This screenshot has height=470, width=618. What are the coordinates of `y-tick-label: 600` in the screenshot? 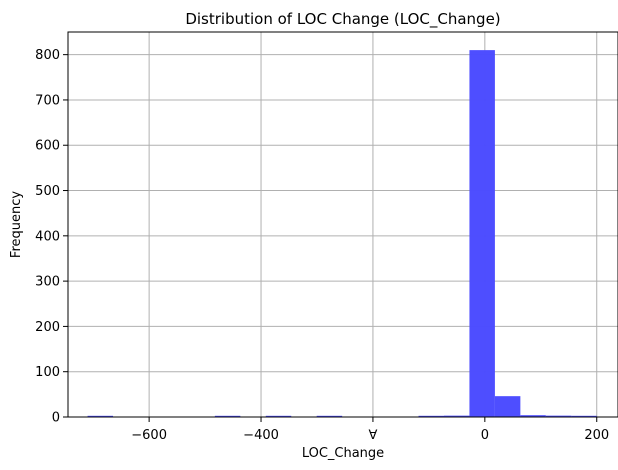 It's located at (47, 146).